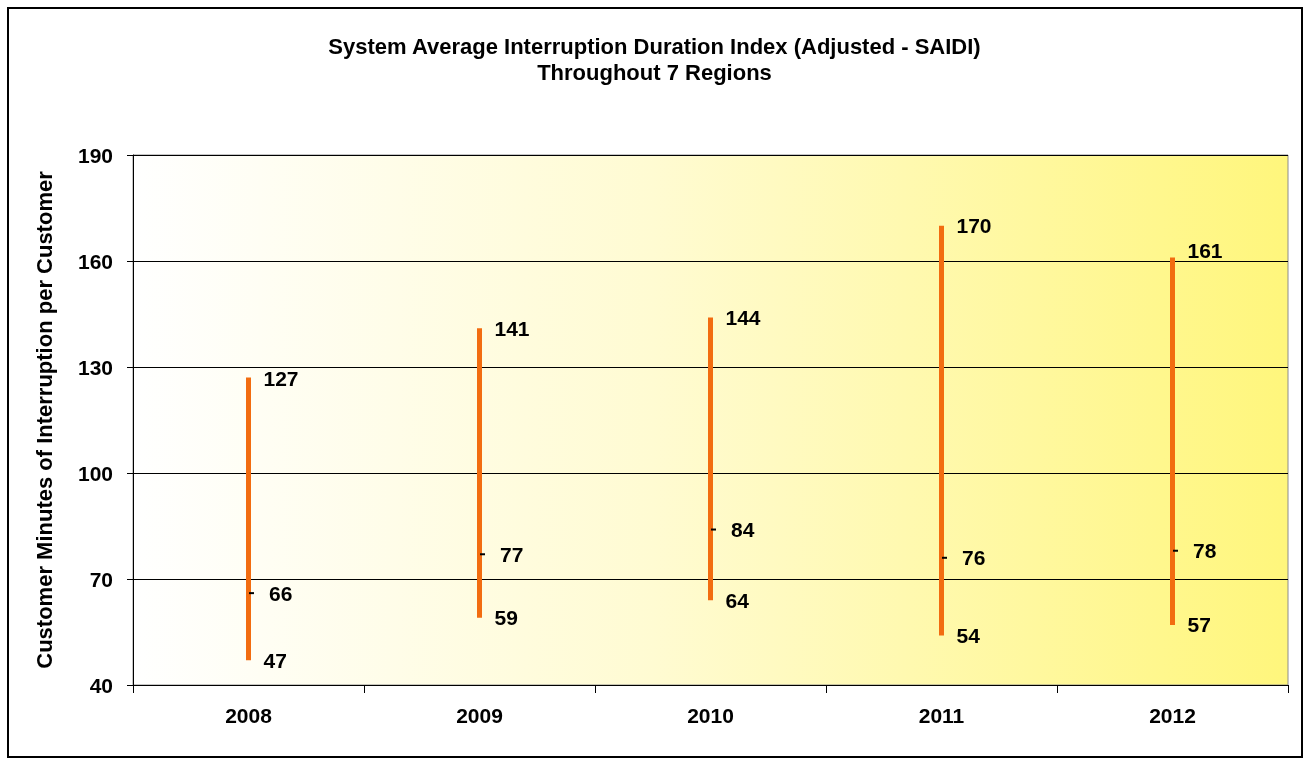 The height and width of the screenshot is (764, 1309). I want to click on data-label: 54, so click(968, 636).